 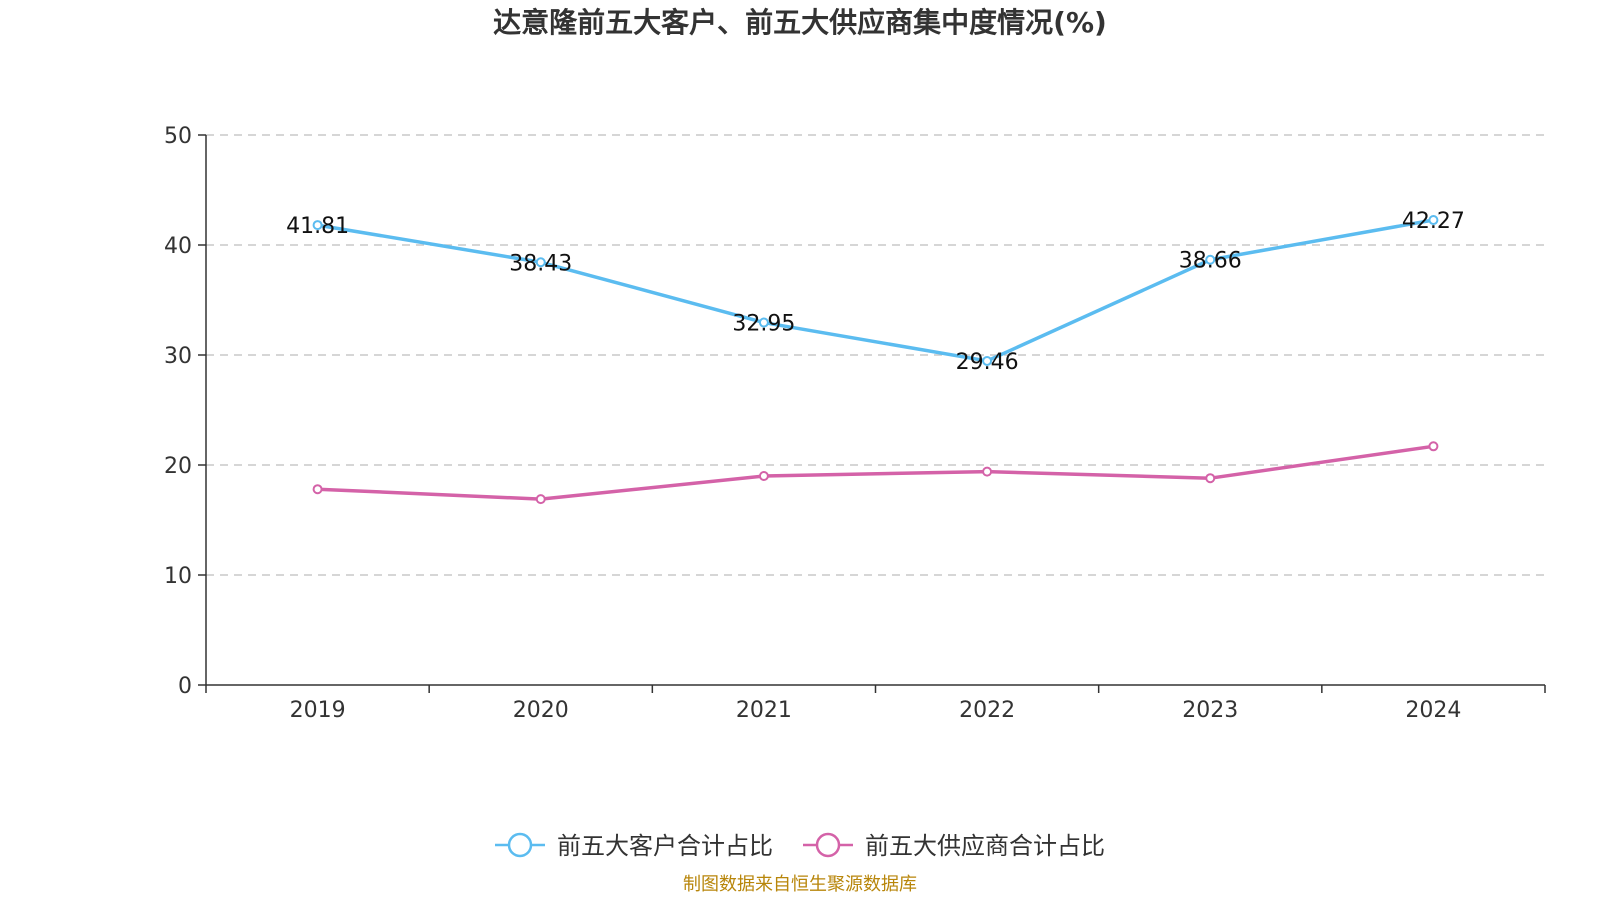 I want to click on data-label: 41.81, so click(x=317, y=226).